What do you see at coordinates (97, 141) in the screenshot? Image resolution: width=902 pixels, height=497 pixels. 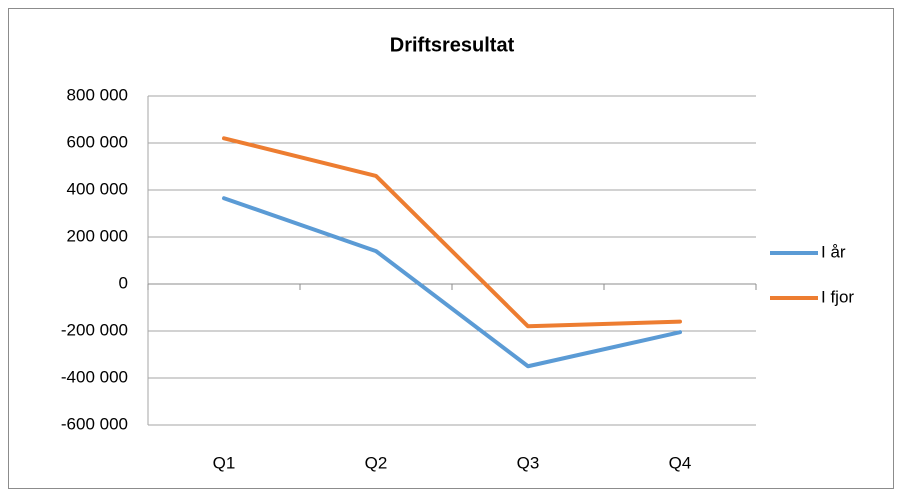 I see `y-tick-label: 600 000` at bounding box center [97, 141].